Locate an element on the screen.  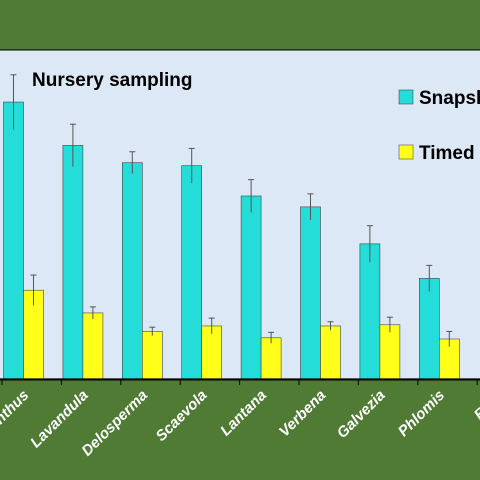
x-tick-label: Lavandula is located at coordinates (59, 419).